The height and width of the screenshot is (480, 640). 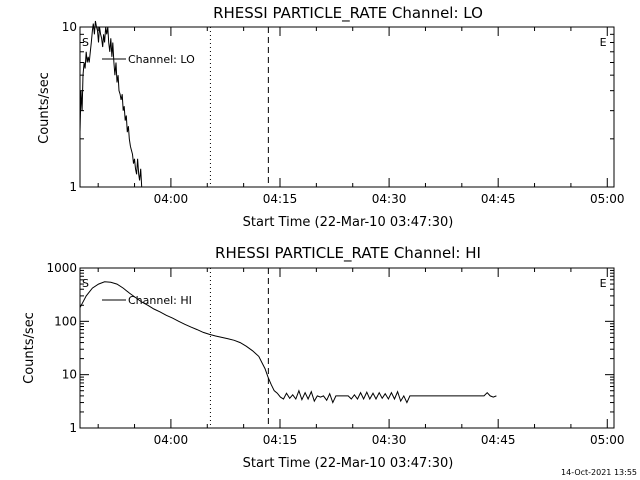 I want to click on lo-event-marker: E, so click(x=603, y=42).